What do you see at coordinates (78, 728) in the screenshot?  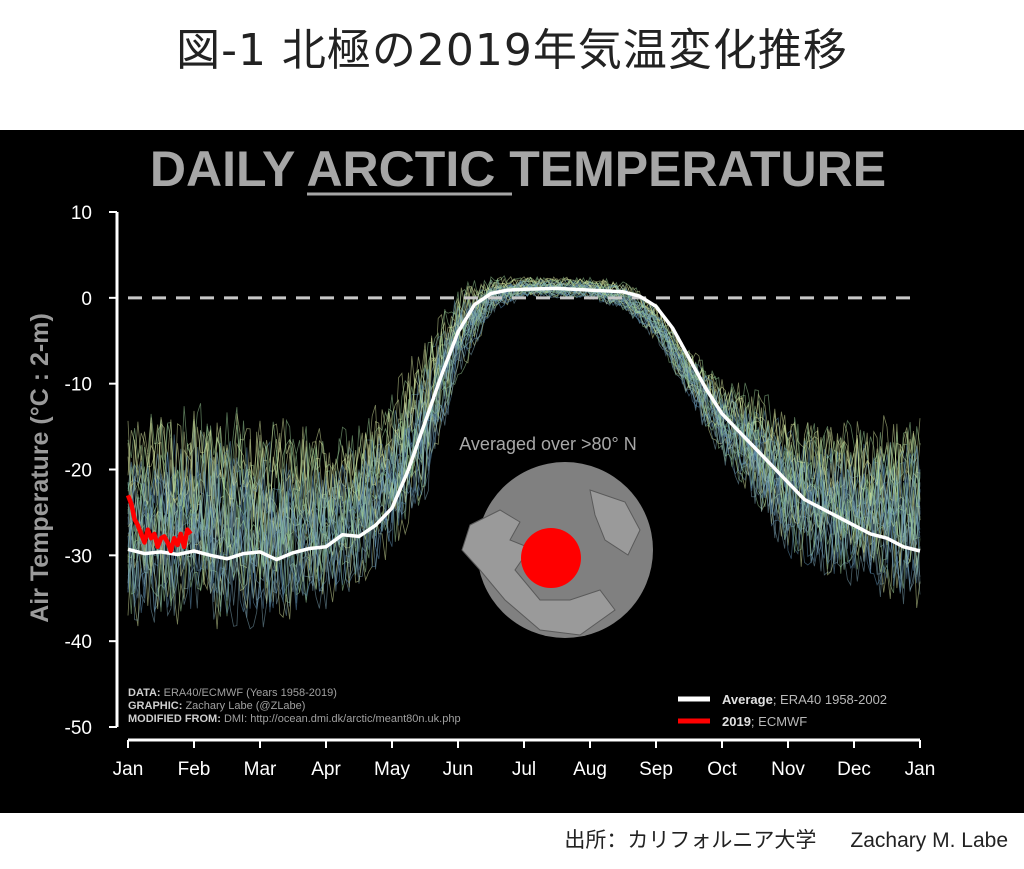 I see `y-tick-label: -50` at bounding box center [78, 728].